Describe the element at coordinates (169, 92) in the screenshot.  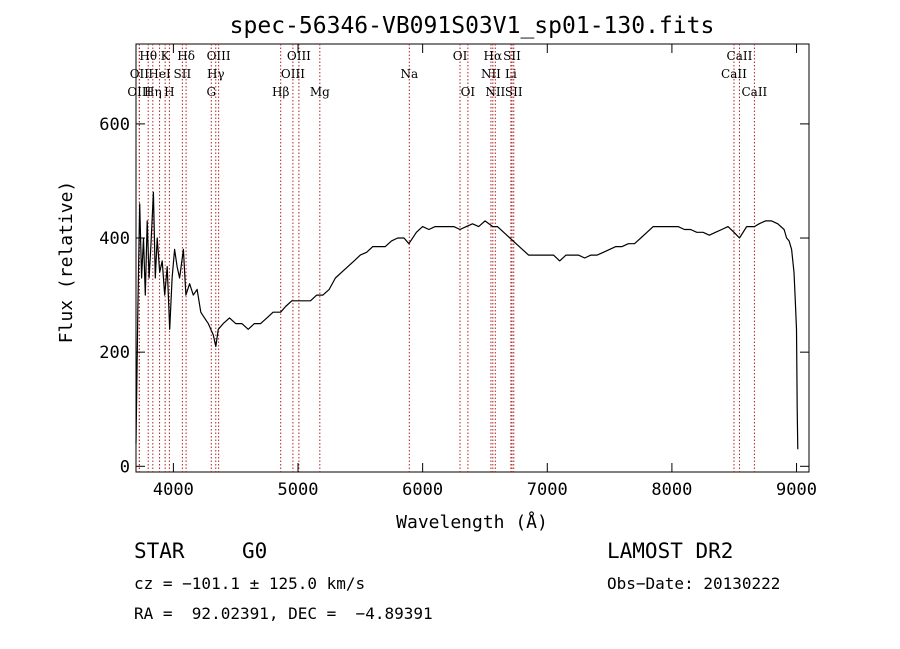
I see `line-label-6: H` at that location.